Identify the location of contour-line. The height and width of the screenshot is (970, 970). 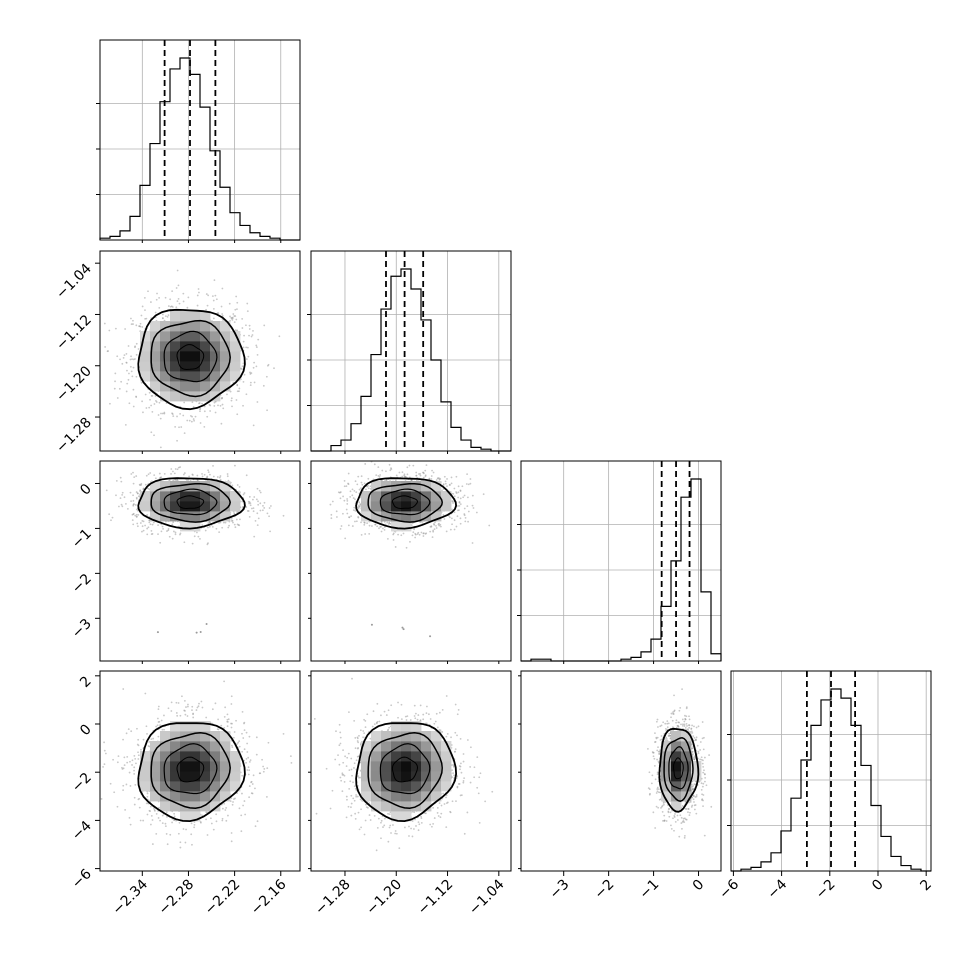
(190, 502).